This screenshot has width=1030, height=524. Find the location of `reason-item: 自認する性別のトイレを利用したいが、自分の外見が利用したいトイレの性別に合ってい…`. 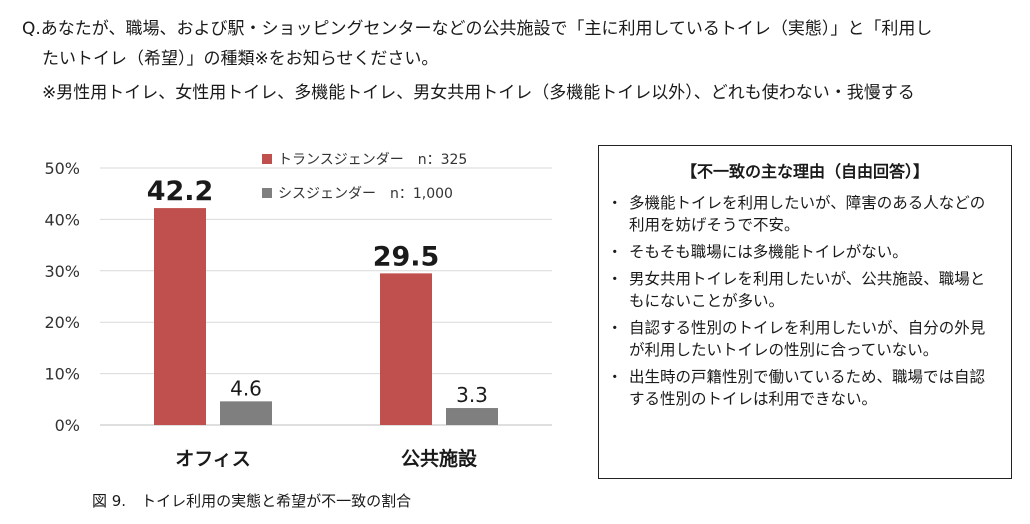

reason-item: 自認する性別のトイレを利用したいが、自分の外見が利用したいトイレの性別に合ってい… is located at coordinates (803, 339).